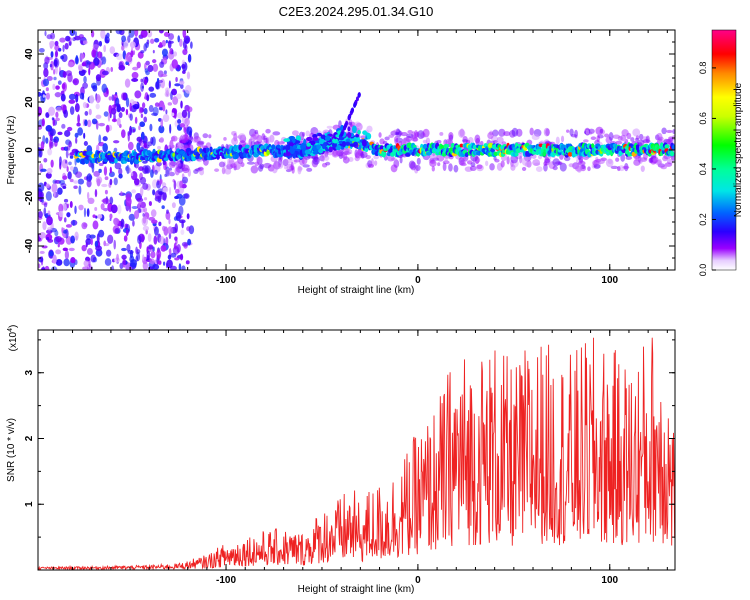 The width and height of the screenshot is (750, 600). I want to click on snr-ylabel: SNR (10 * v/v), so click(11, 450).